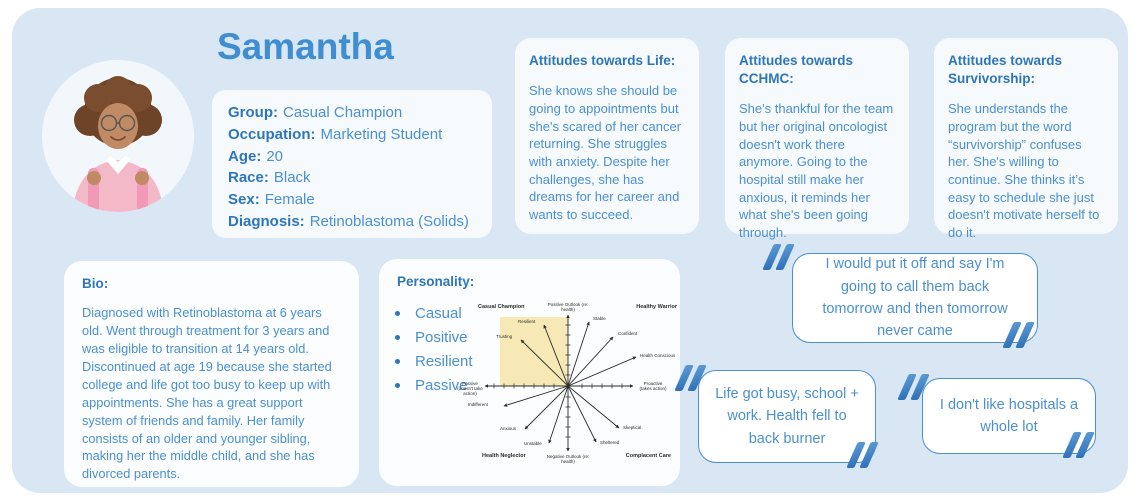  Describe the element at coordinates (441, 385) in the screenshot. I see `trait-label: Passive` at that location.